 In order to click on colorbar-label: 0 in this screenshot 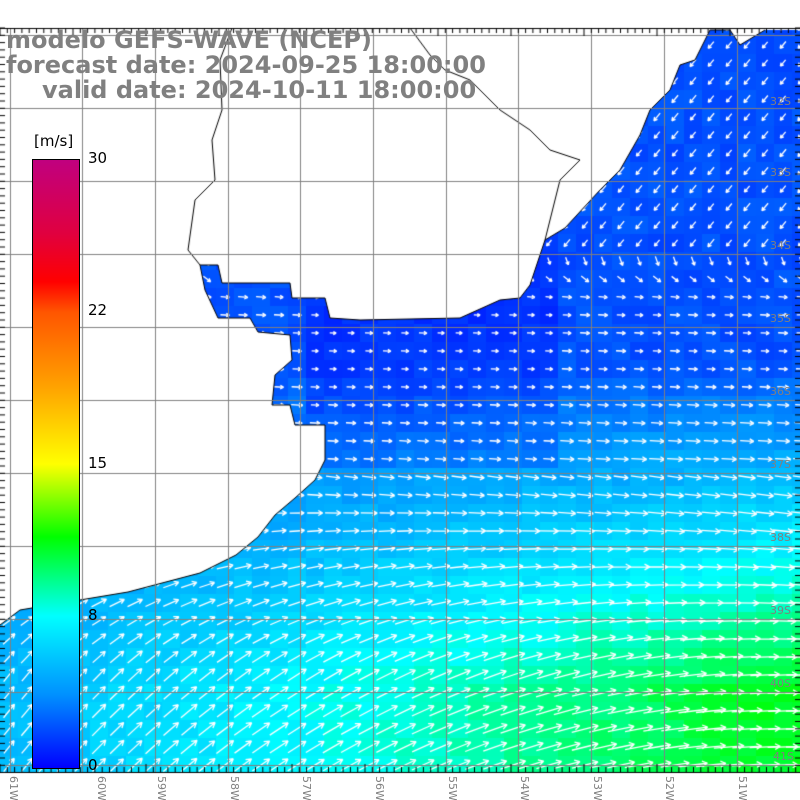, I will do `click(93, 765)`.